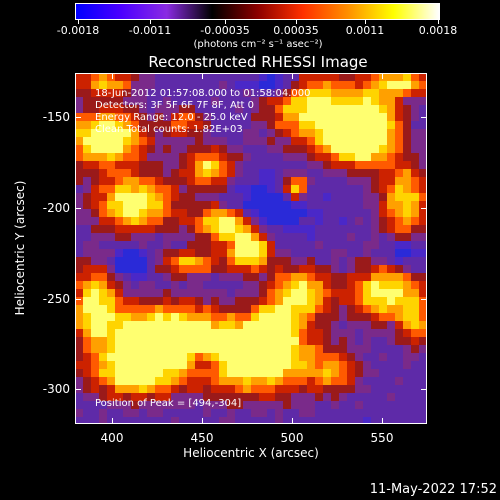  I want to click on x-tick-label: 500, so click(292, 438).